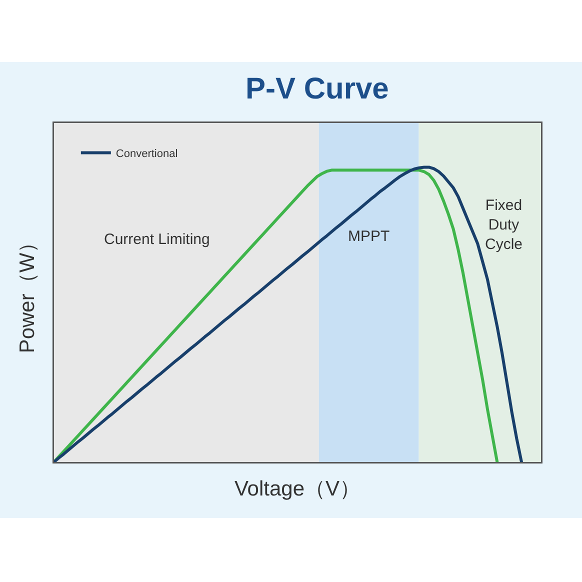  What do you see at coordinates (157, 239) in the screenshot?
I see `annotation: Current Limiting` at bounding box center [157, 239].